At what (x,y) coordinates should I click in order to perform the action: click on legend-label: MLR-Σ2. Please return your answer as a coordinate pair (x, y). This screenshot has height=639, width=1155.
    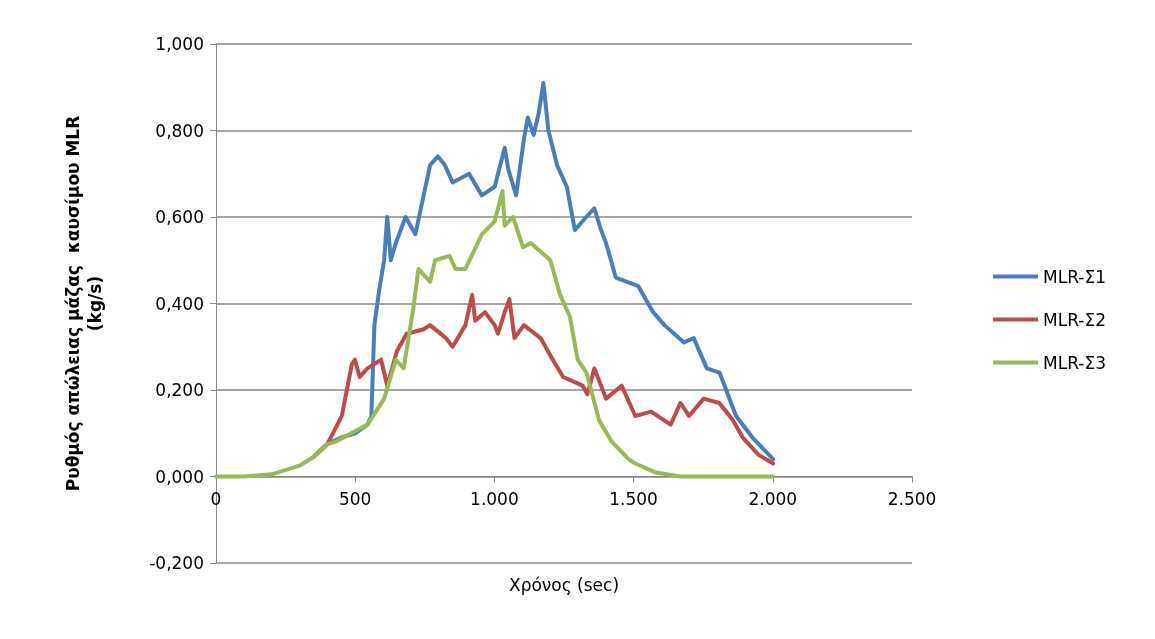
    Looking at the image, I should click on (1074, 319).